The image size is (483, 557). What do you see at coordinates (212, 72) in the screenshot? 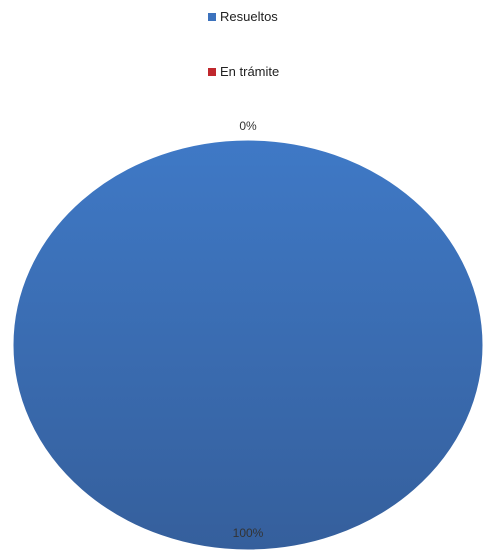
I see `legend-swatch-en-tramite` at bounding box center [212, 72].